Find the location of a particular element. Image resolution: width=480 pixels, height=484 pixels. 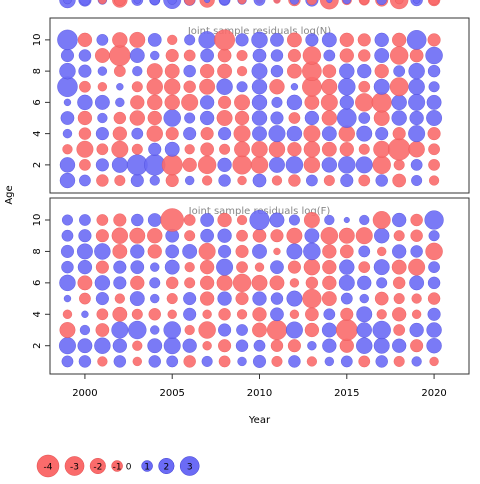

legend-label: -3 is located at coordinates (74, 468).